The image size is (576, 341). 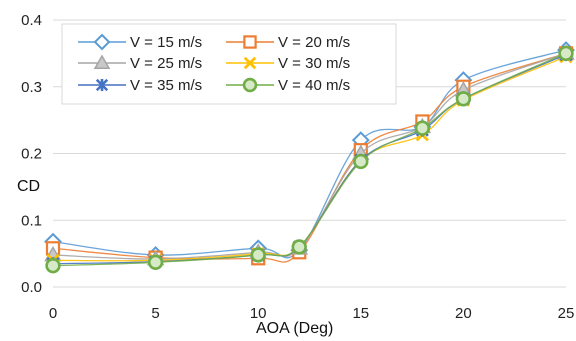 I want to click on x-tick-label: 5, so click(x=155, y=313).